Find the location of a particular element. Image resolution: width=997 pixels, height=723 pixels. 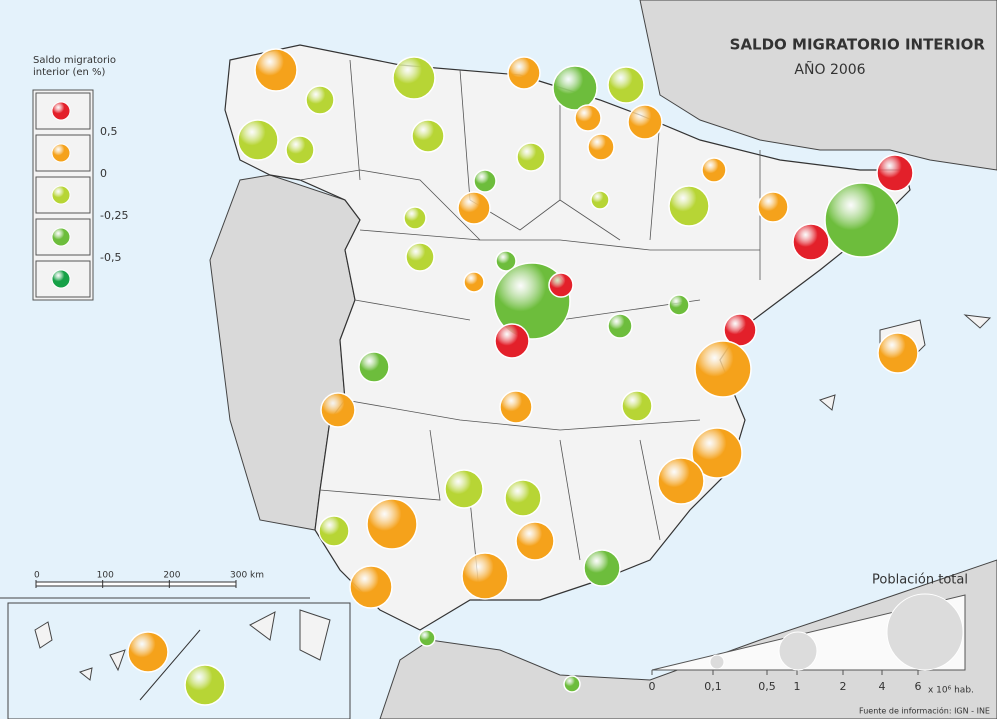

source: Fuente de información: IGN - INE is located at coordinates (924, 711).